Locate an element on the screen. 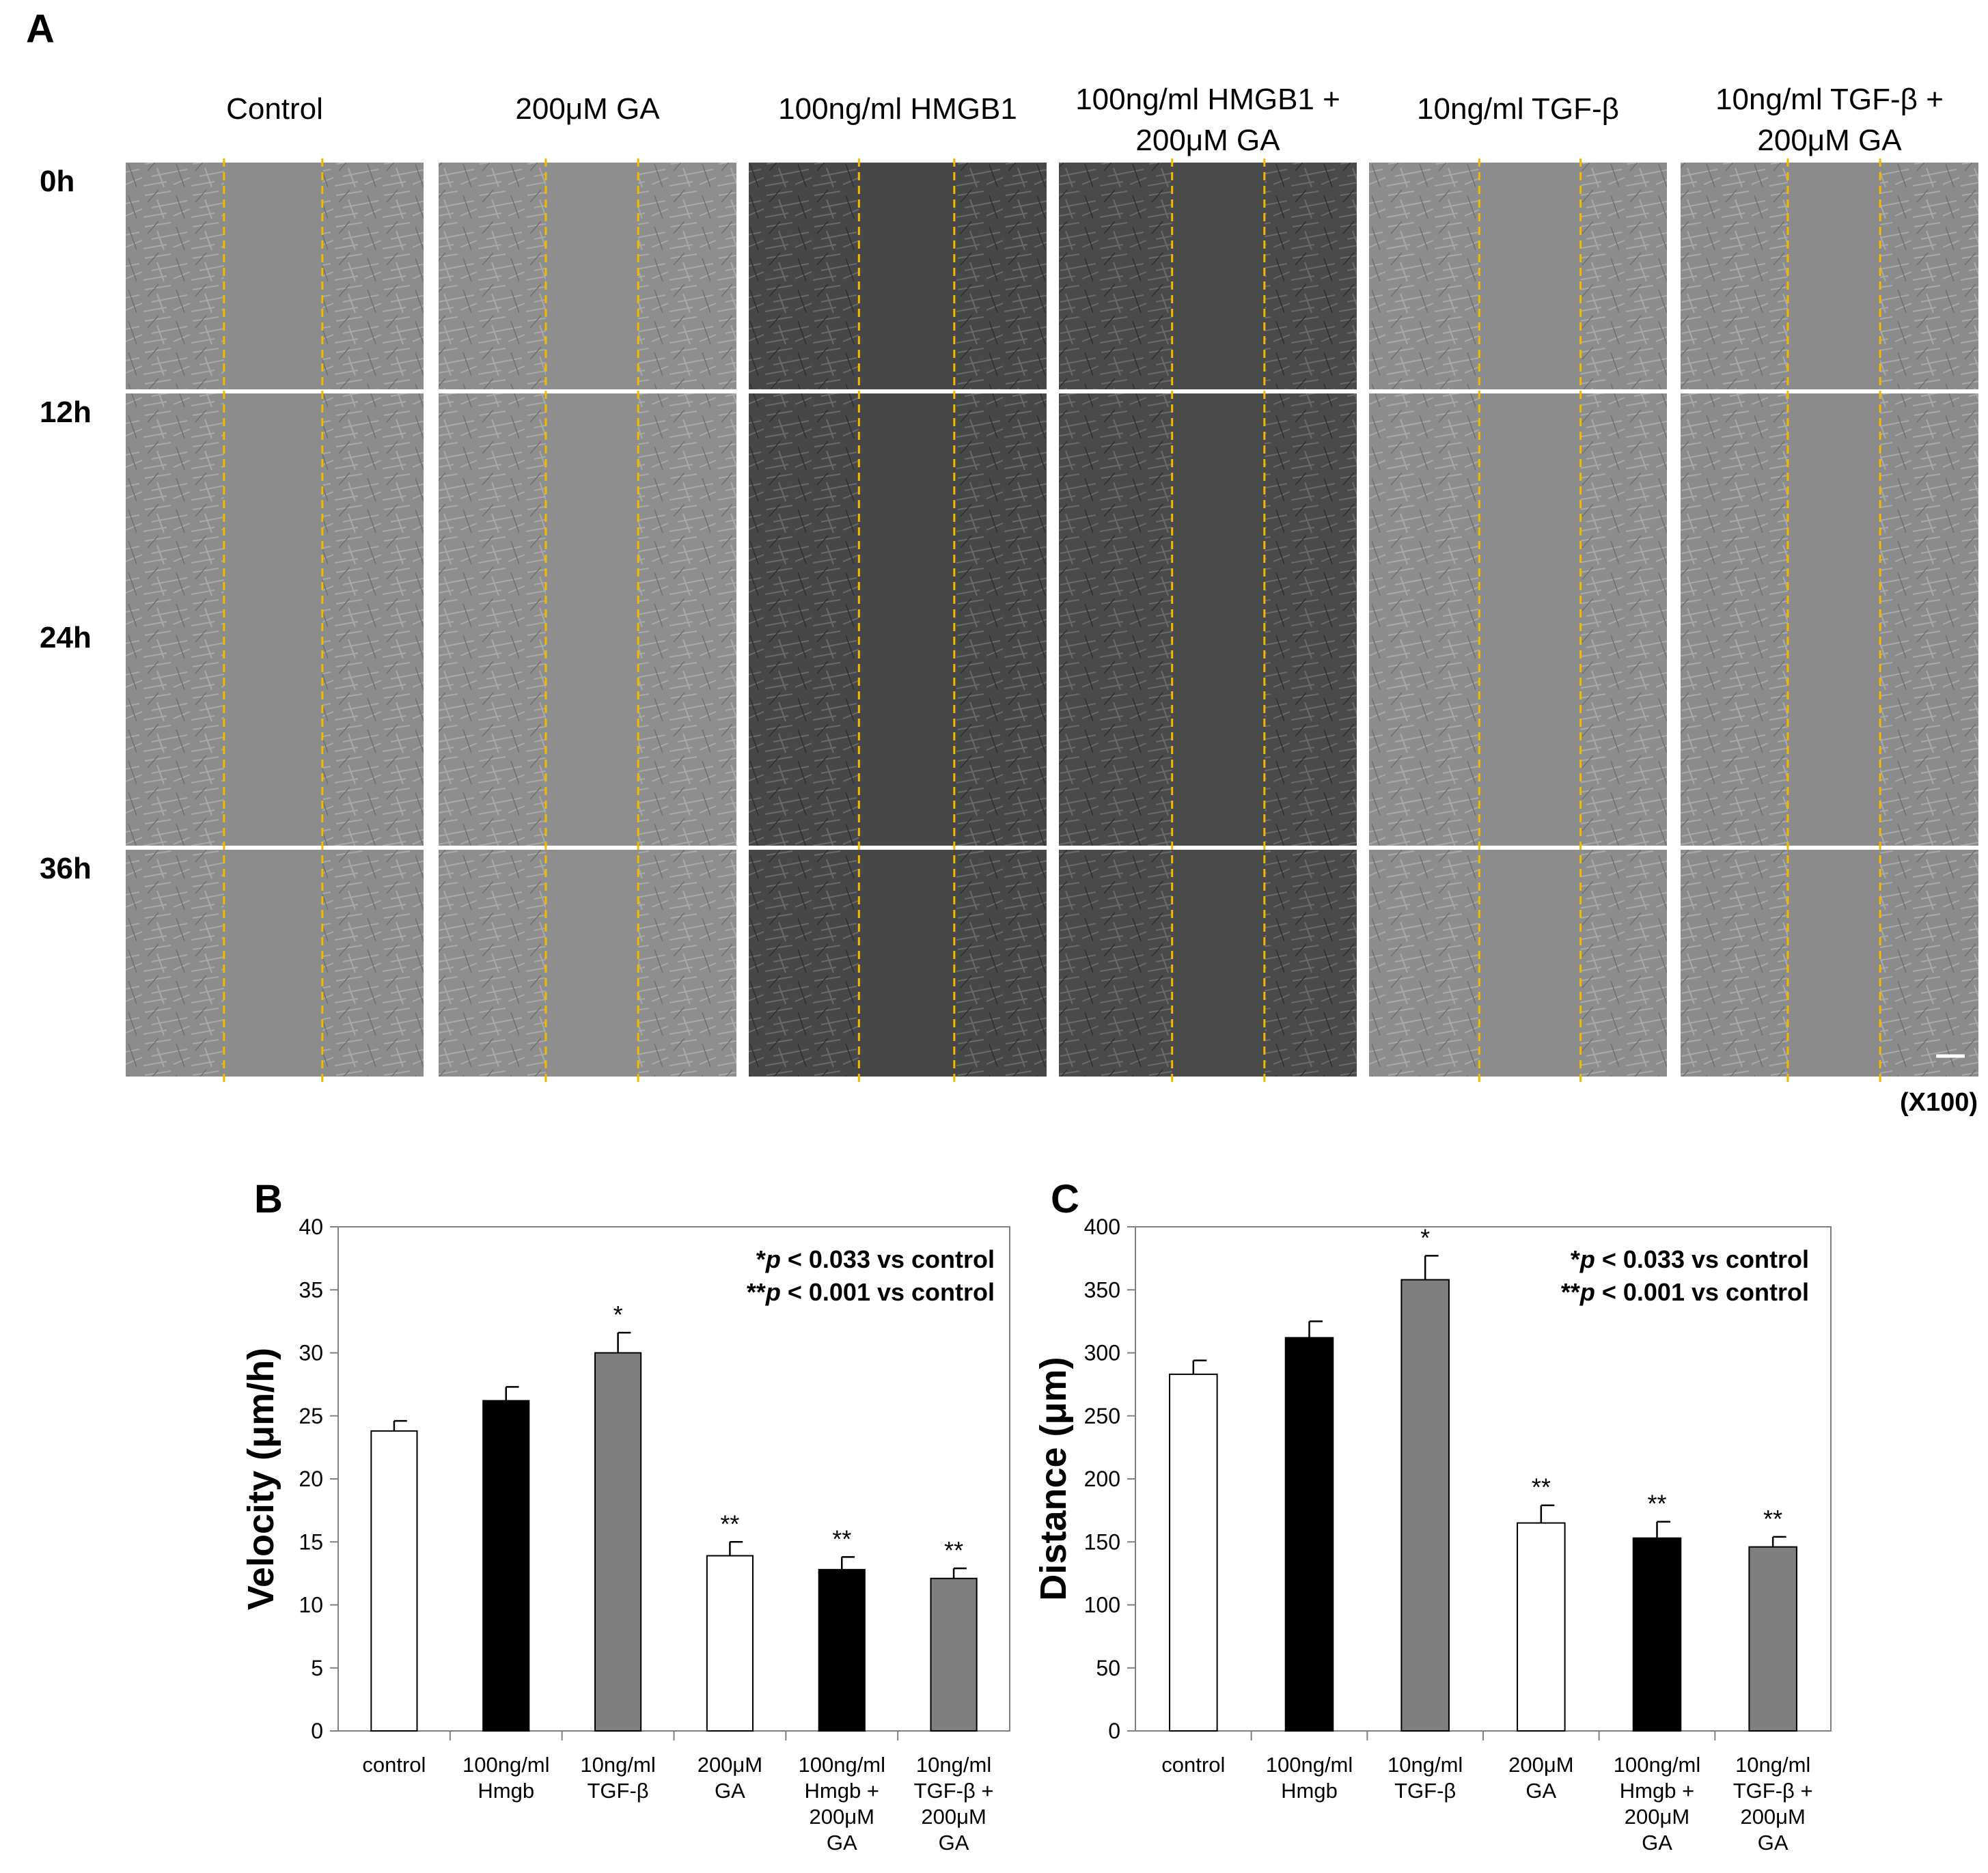 This screenshot has width=1988, height=1873. column-header-line1: 10ng/ml TGF-β + is located at coordinates (1829, 99).